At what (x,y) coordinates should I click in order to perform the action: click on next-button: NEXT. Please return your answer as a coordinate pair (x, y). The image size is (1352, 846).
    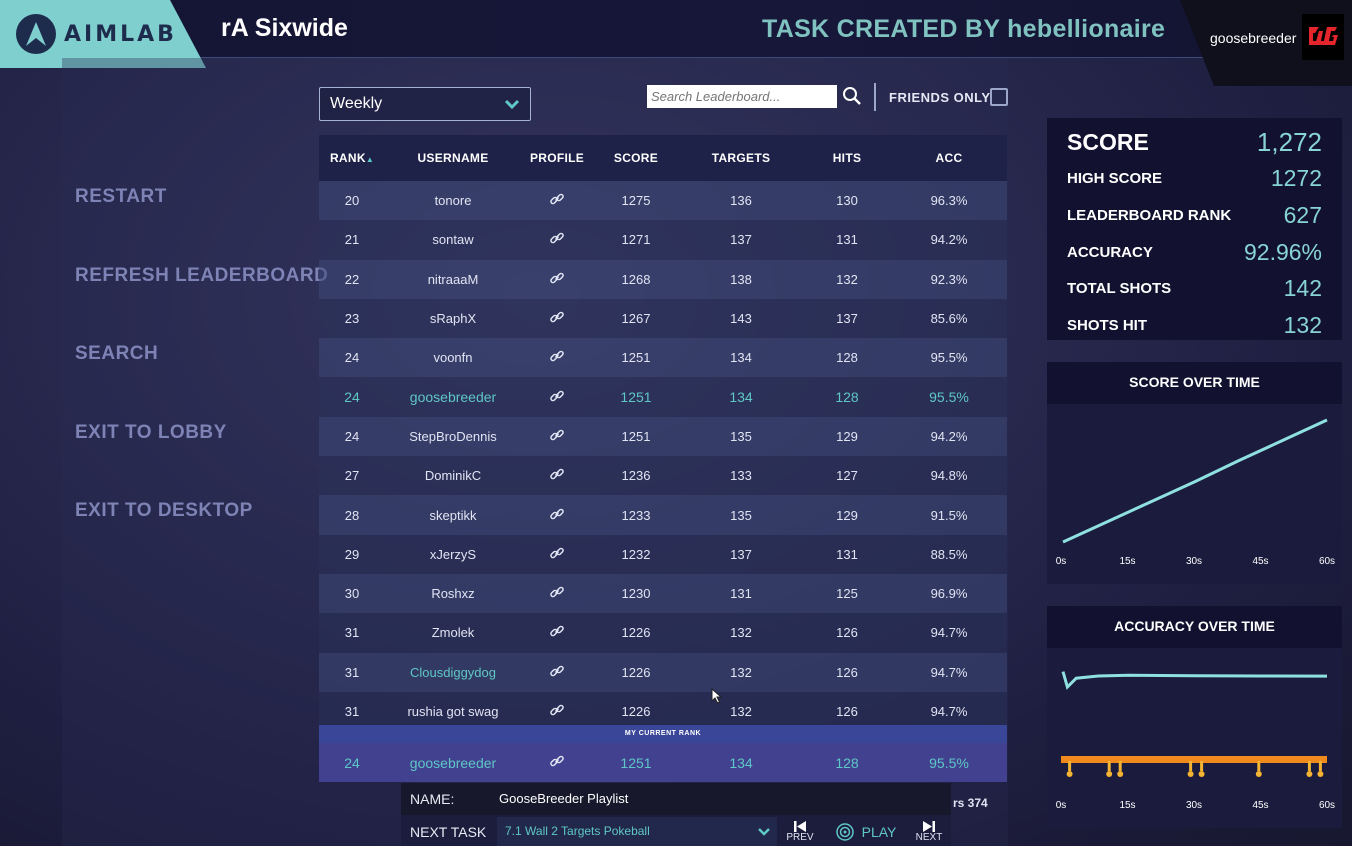
    Looking at the image, I should click on (929, 831).